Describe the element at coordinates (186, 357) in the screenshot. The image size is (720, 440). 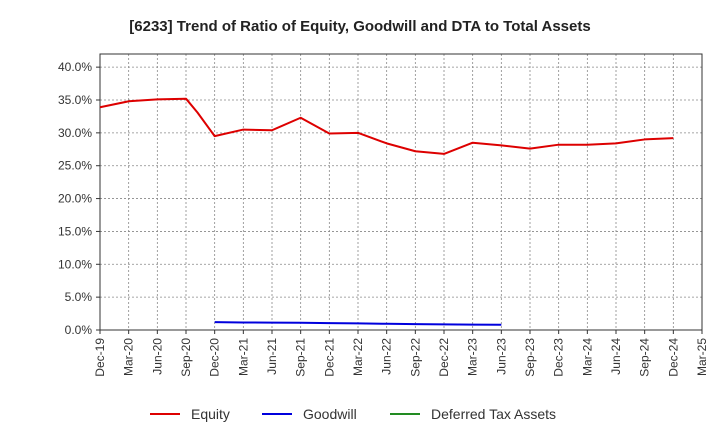
I see `x-tick-label: Sep-20` at that location.